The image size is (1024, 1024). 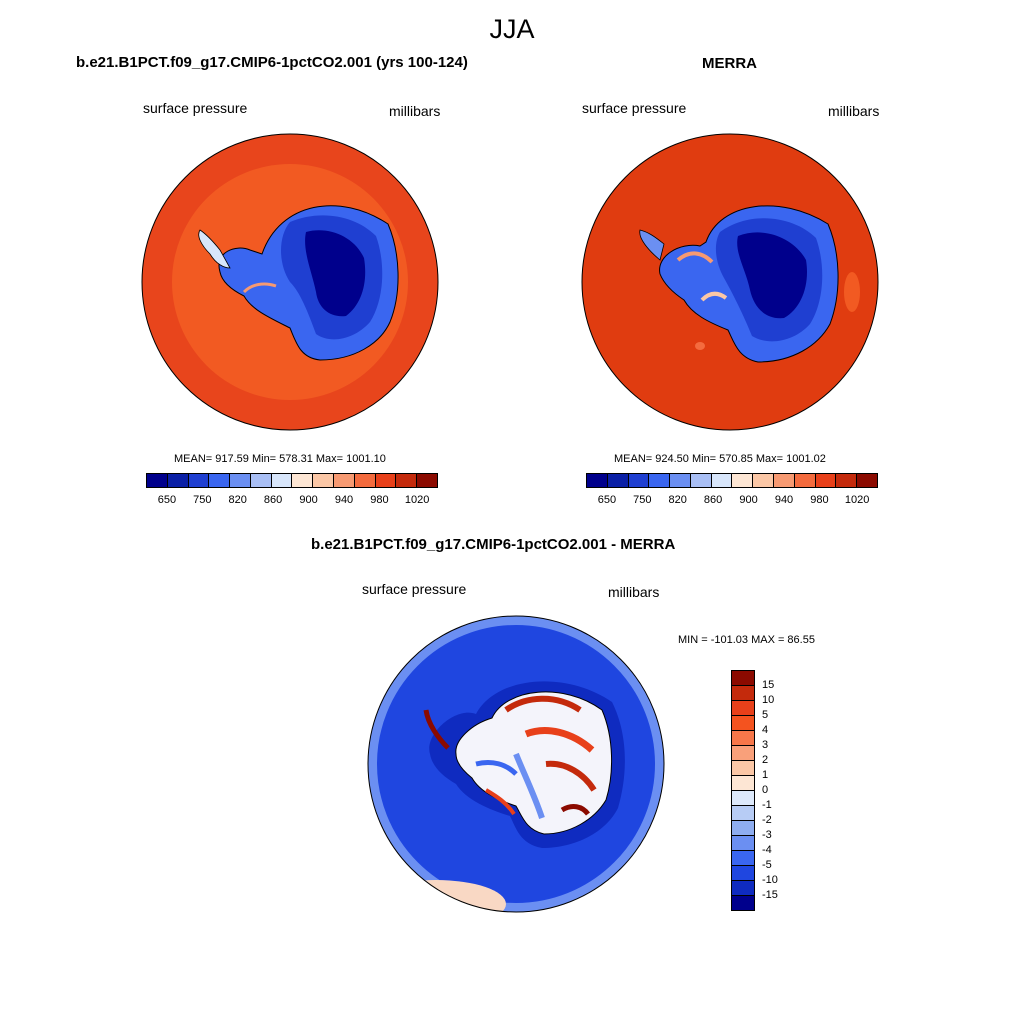 I want to click on panel-2-units-label: millibars, so click(x=854, y=111).